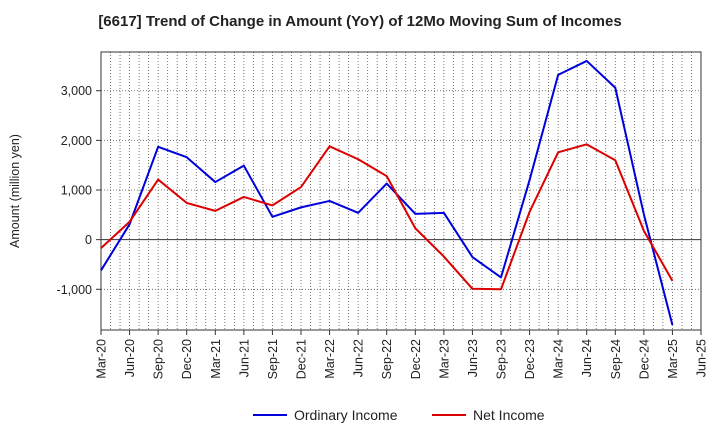 The height and width of the screenshot is (440, 720). I want to click on x-tick-label: Mar-20, so click(102, 359).